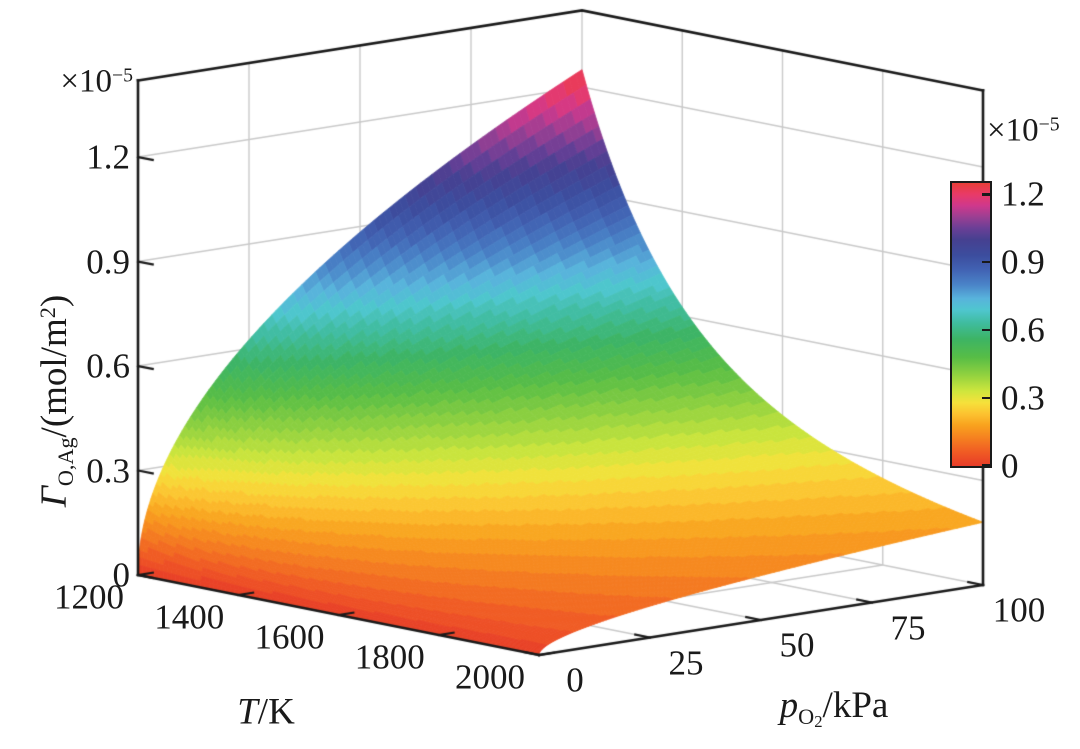 This screenshot has width=1080, height=749. I want to click on y-title-subscript-2: 2, so click(818, 722).